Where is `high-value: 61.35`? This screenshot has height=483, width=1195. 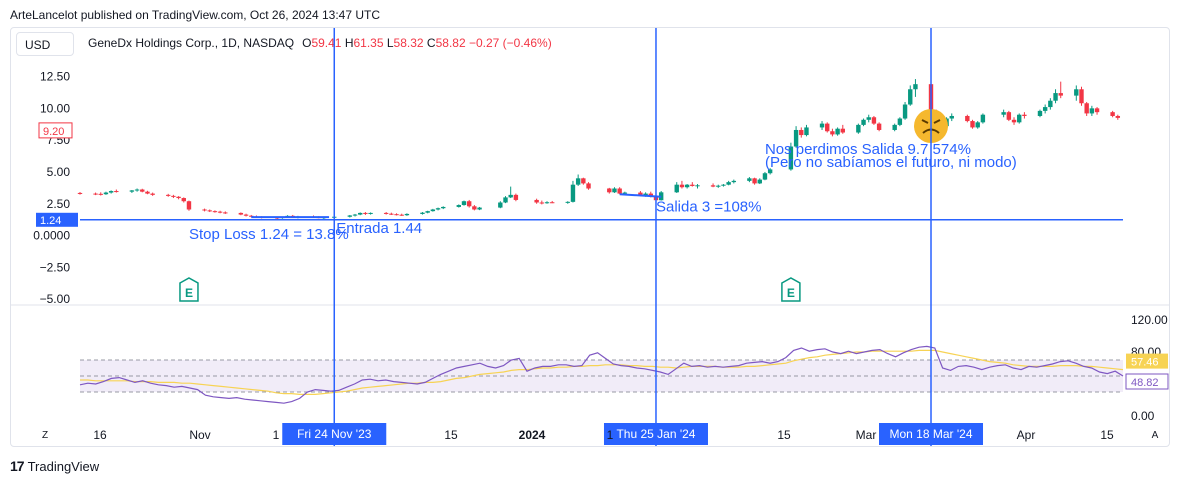
high-value: 61.35 is located at coordinates (368, 43).